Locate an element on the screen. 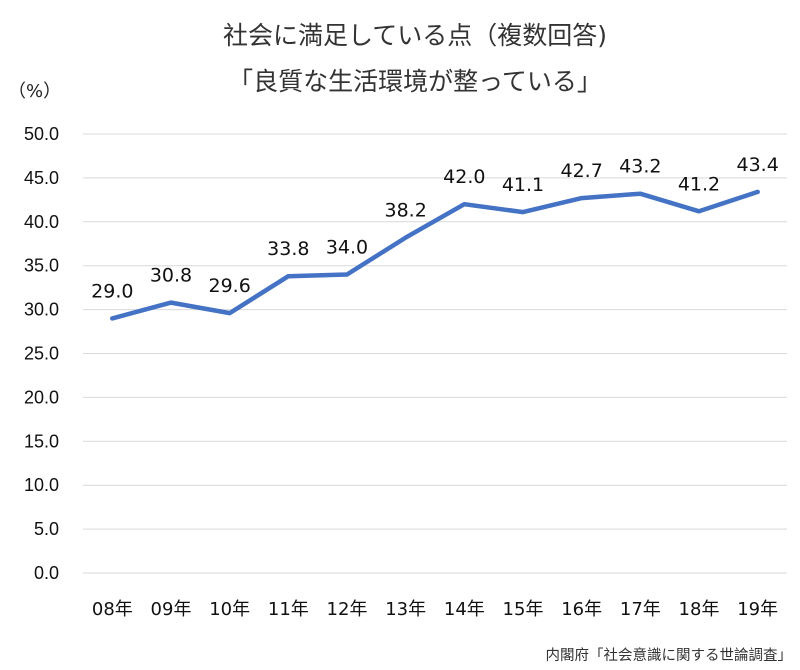 The image size is (800, 670). x-tick-label: 10年 is located at coordinates (229, 609).